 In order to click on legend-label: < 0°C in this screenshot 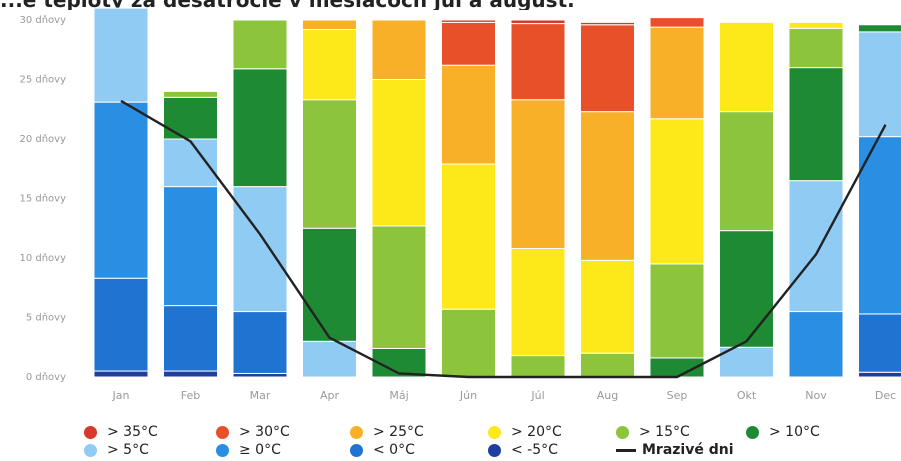, I will do `click(394, 450)`.